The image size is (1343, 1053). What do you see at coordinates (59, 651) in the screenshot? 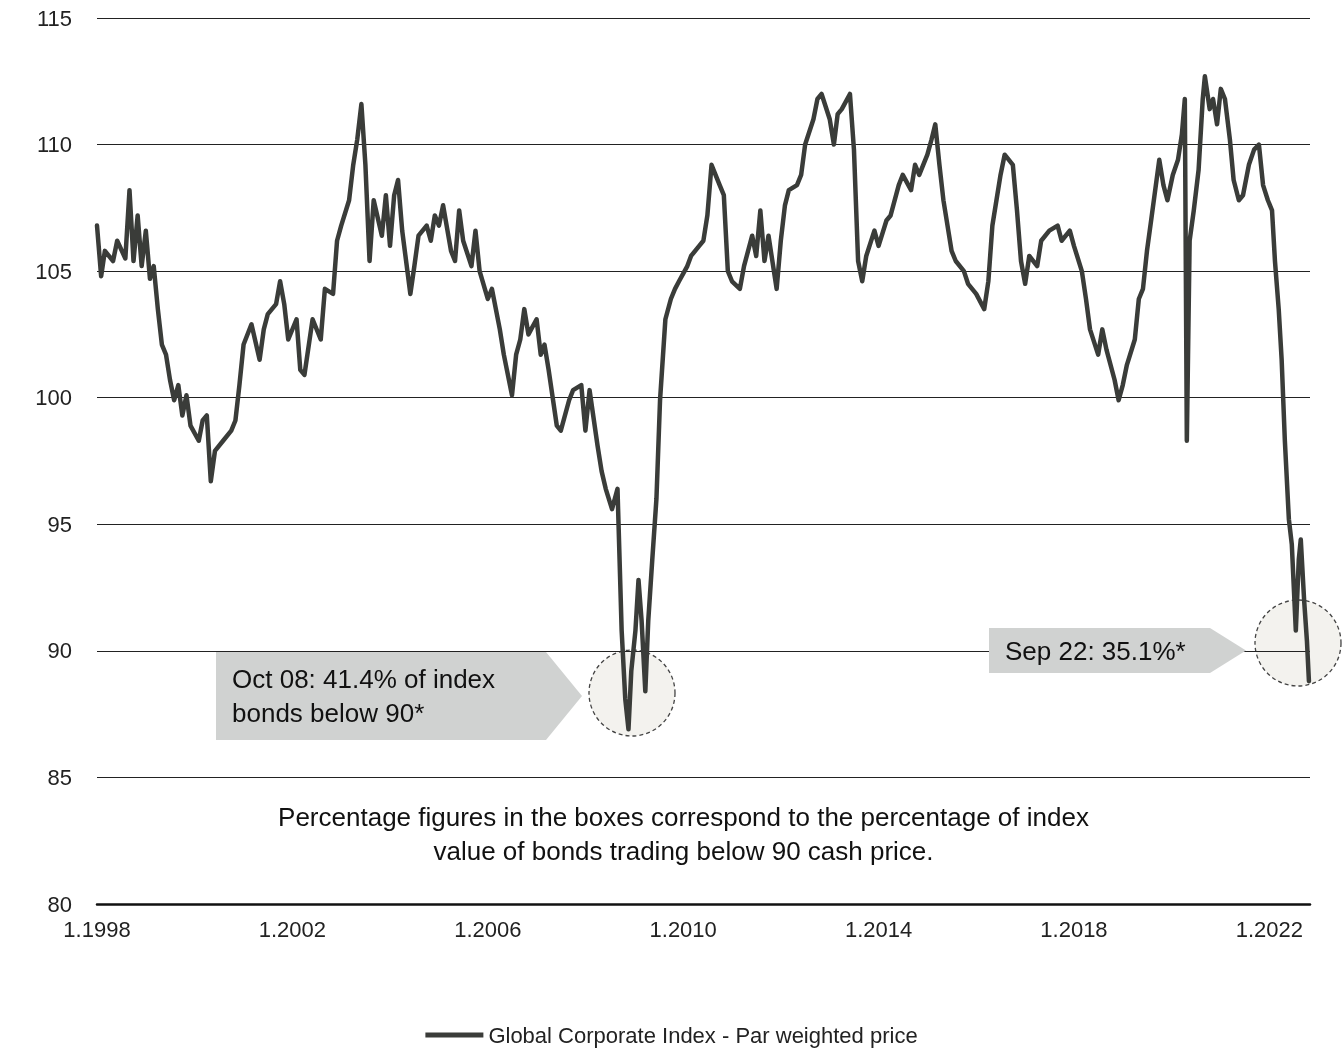
I see `y-tick-label: 90` at bounding box center [59, 651].